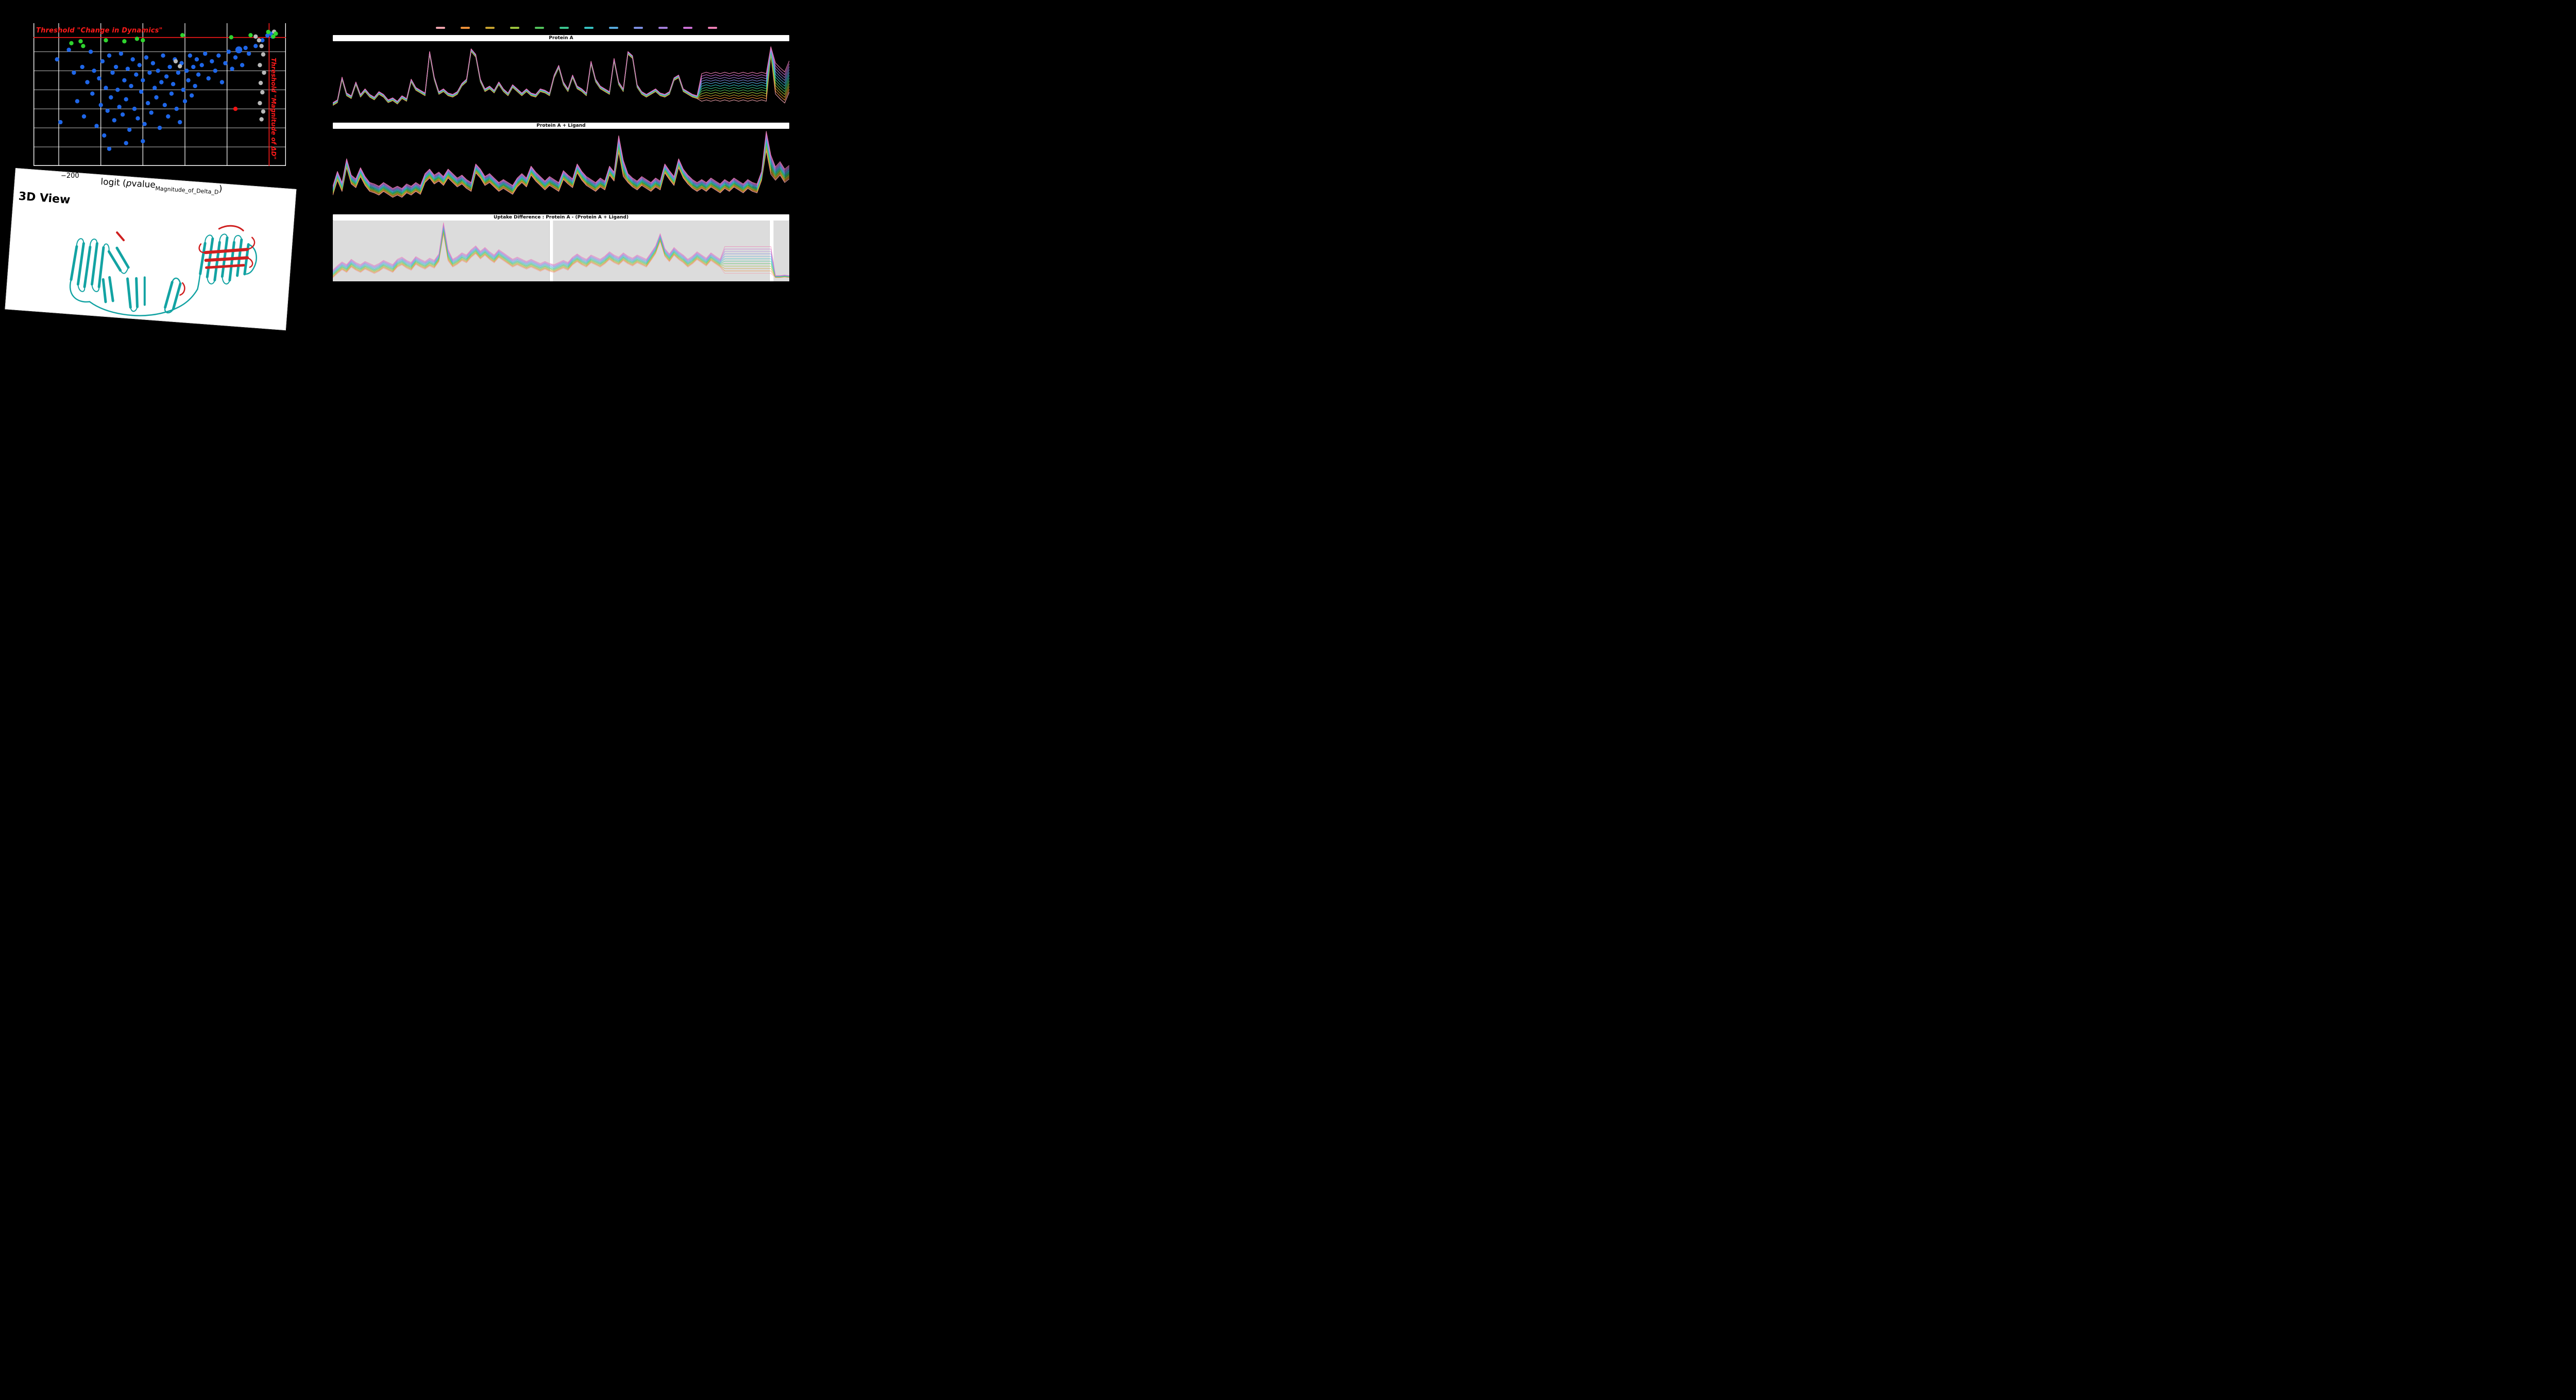  I want to click on uptake-plot-protein-a-ligand, so click(561, 171).